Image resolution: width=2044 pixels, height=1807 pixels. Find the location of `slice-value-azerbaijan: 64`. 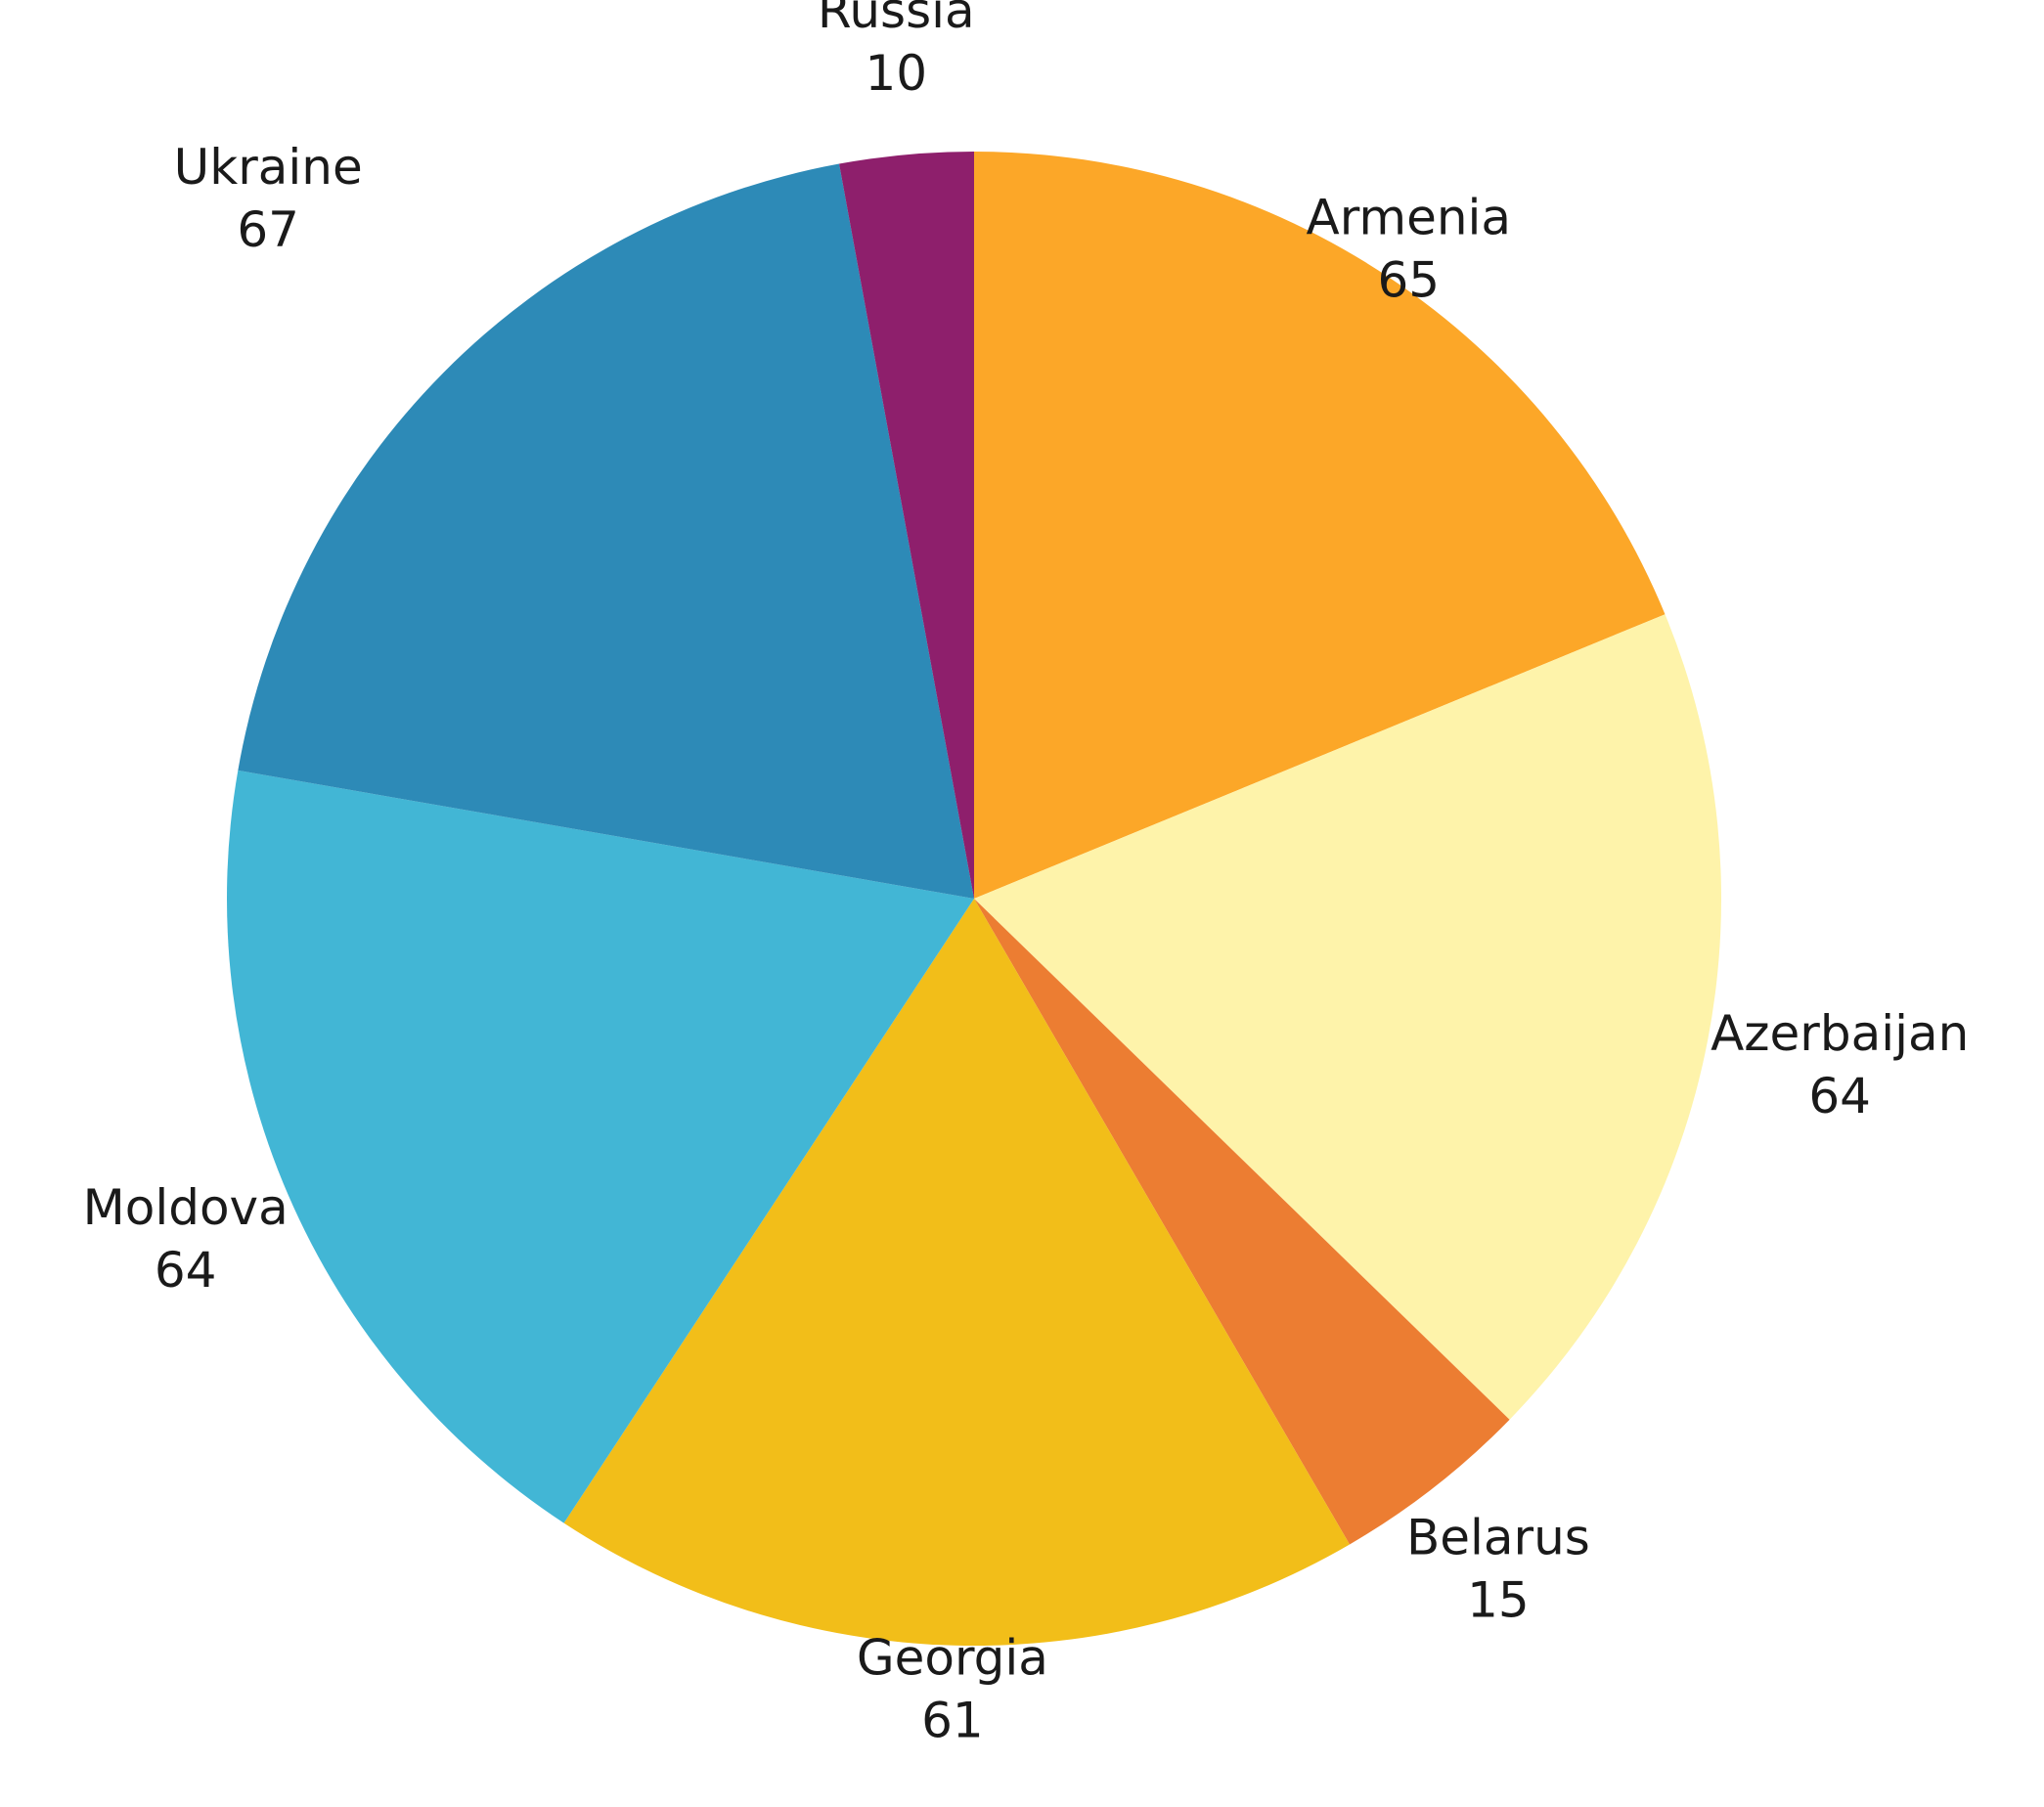

slice-value-azerbaijan: 64 is located at coordinates (1839, 1096).